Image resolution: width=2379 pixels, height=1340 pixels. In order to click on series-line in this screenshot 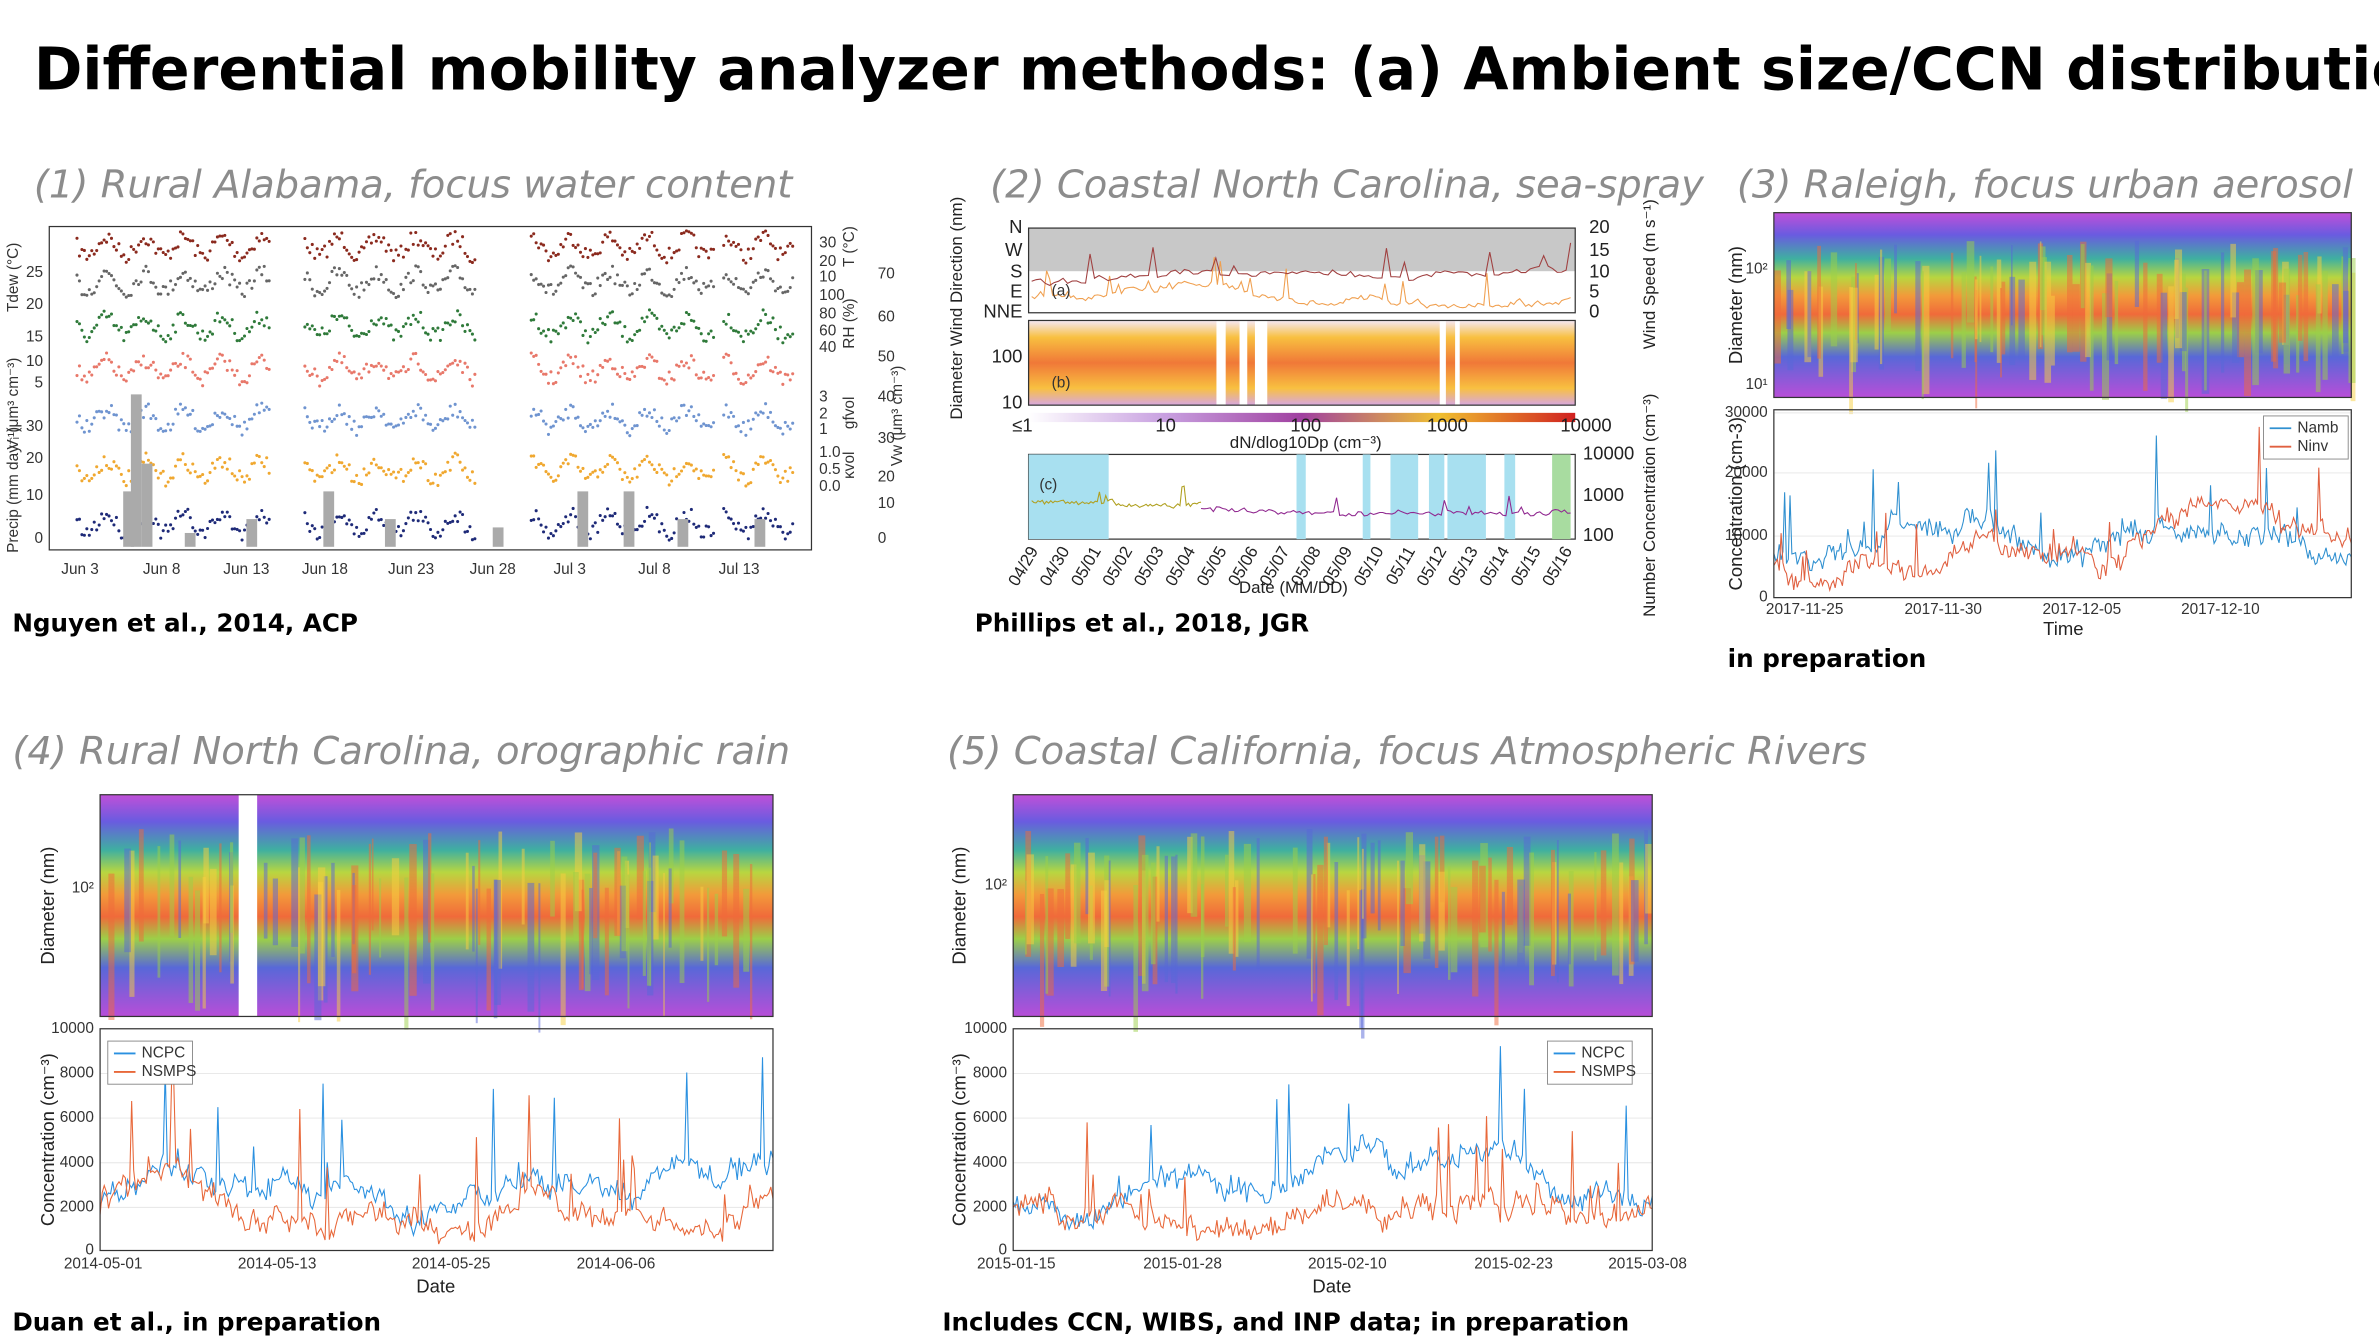, I will do `click(436, 1161)`.